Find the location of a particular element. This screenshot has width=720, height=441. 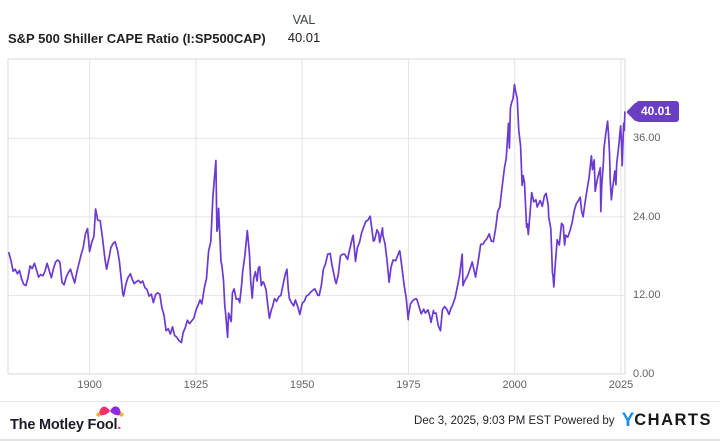

jester-hat-icon is located at coordinates (110, 412).